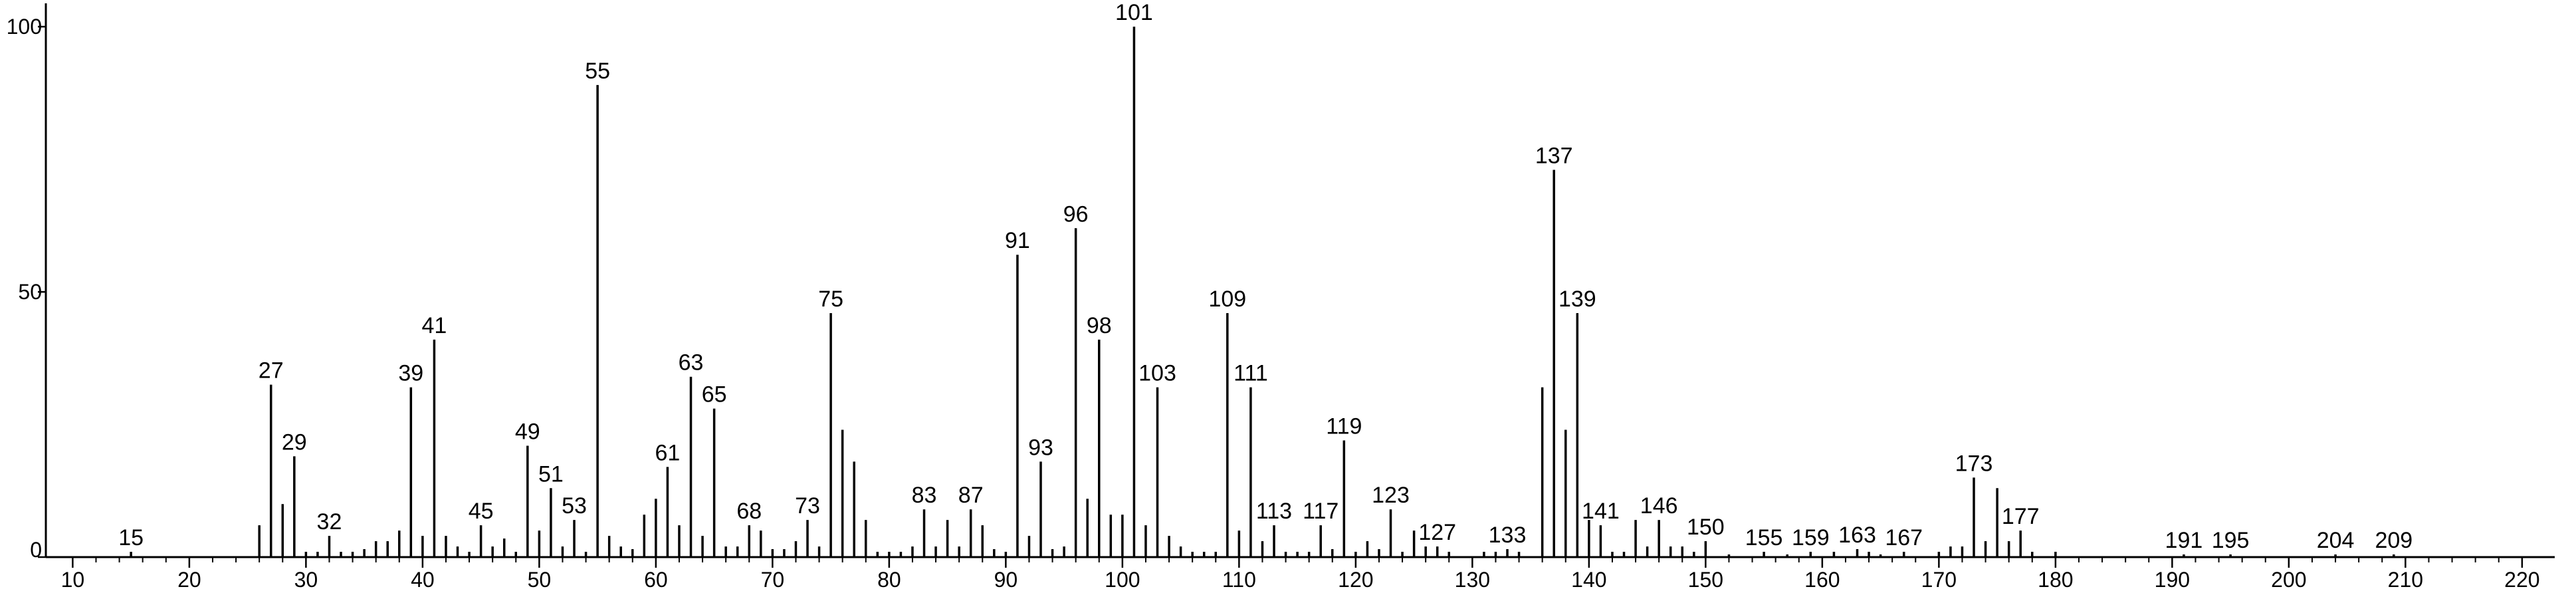  I want to click on peak-label: 63, so click(691, 363).